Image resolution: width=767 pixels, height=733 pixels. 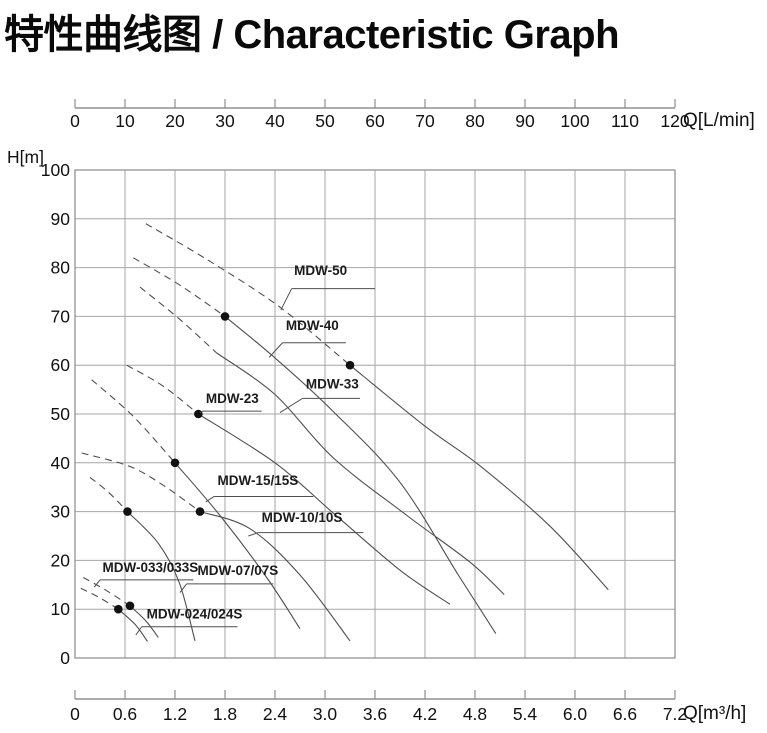 I want to click on bottom-axis-tick-label: 1.2, so click(x=175, y=714).